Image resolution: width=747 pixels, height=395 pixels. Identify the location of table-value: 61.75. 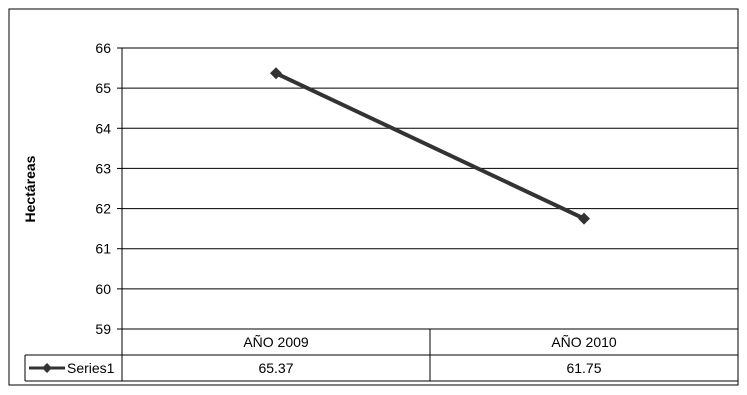
(583, 368).